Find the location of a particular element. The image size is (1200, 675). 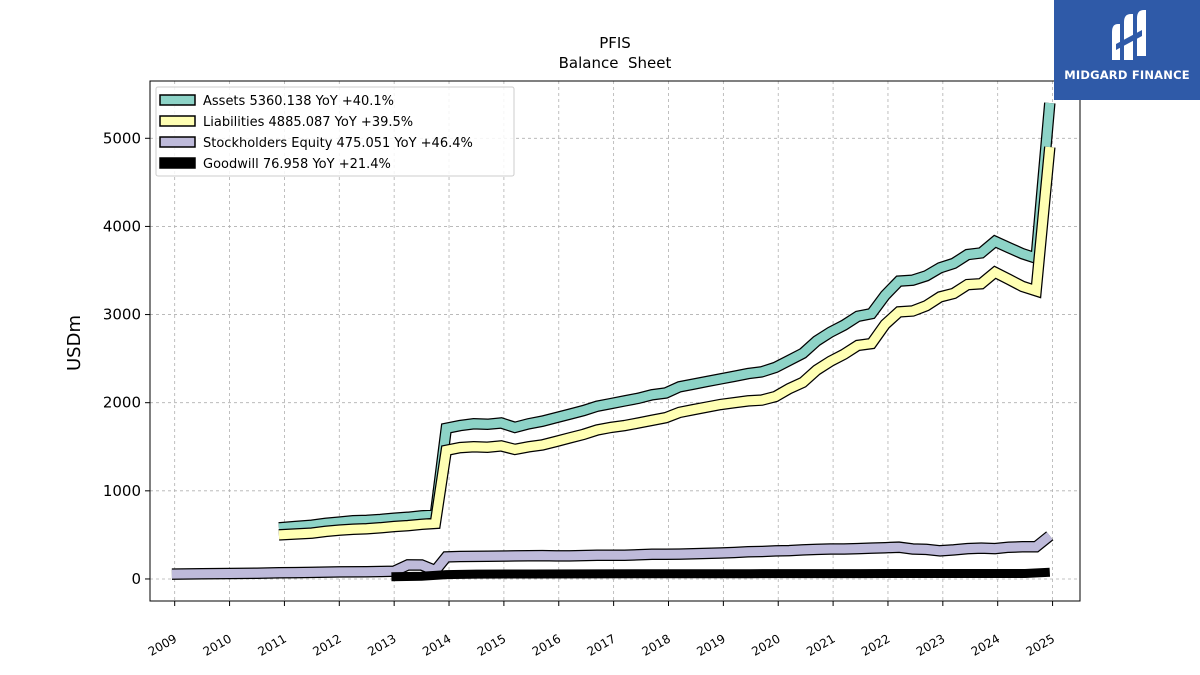

x-tick-label: 2009 is located at coordinates (162, 644).